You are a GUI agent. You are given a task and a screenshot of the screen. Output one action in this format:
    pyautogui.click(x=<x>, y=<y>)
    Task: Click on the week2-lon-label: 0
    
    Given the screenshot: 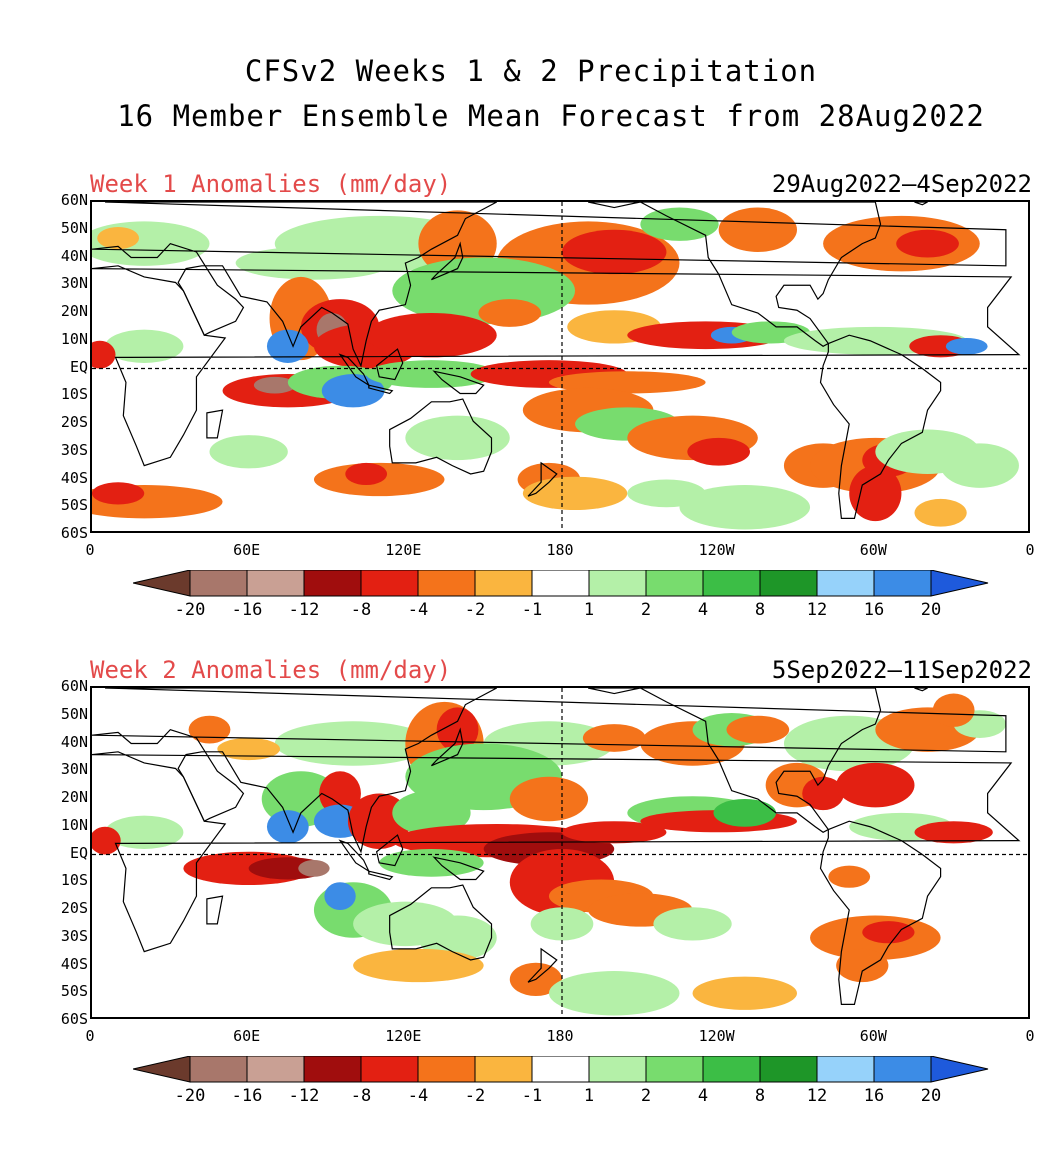 What is the action you would take?
    pyautogui.click(x=1030, y=1036)
    